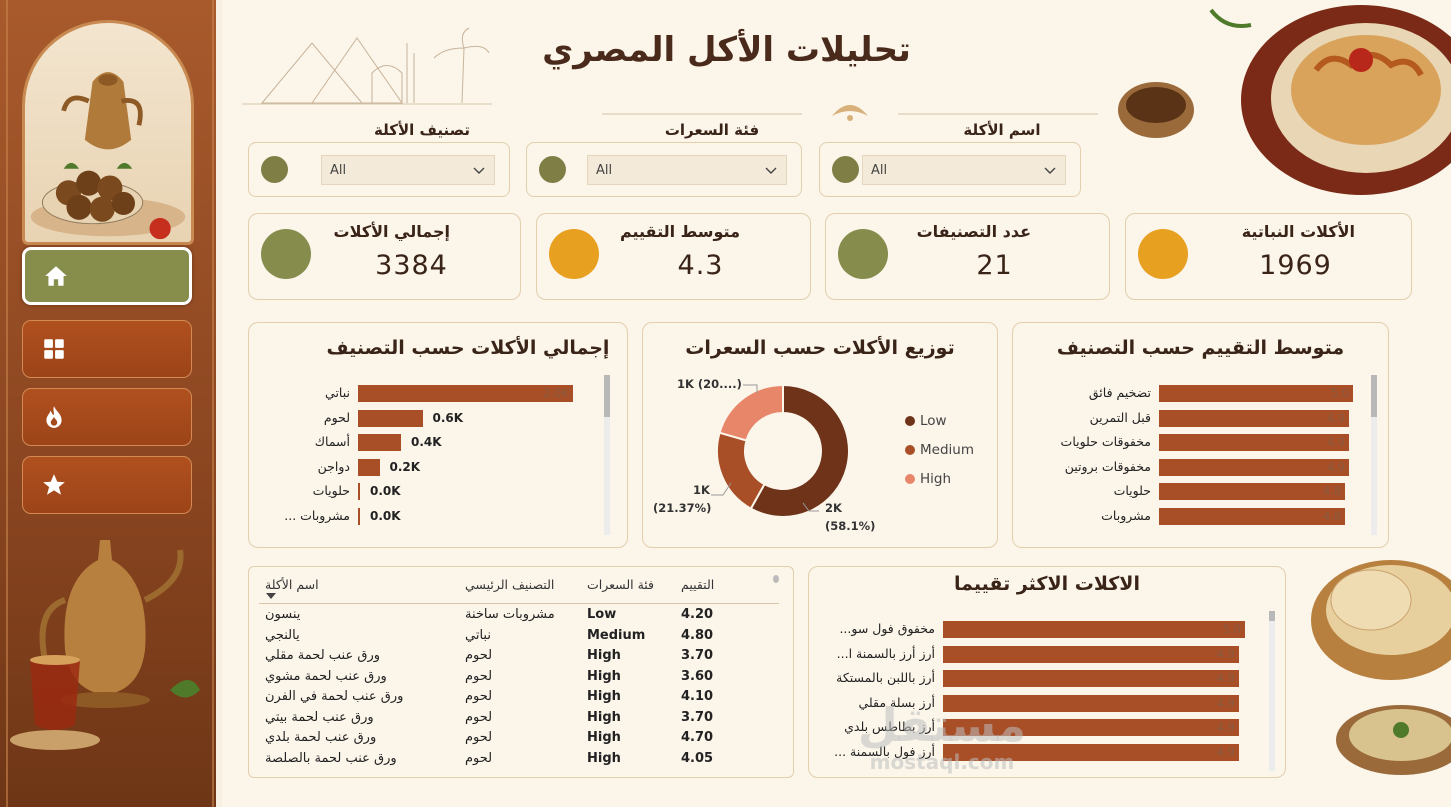 This screenshot has width=1451, height=807. Describe the element at coordinates (107, 276) in the screenshot. I see `nav-home-button` at that location.